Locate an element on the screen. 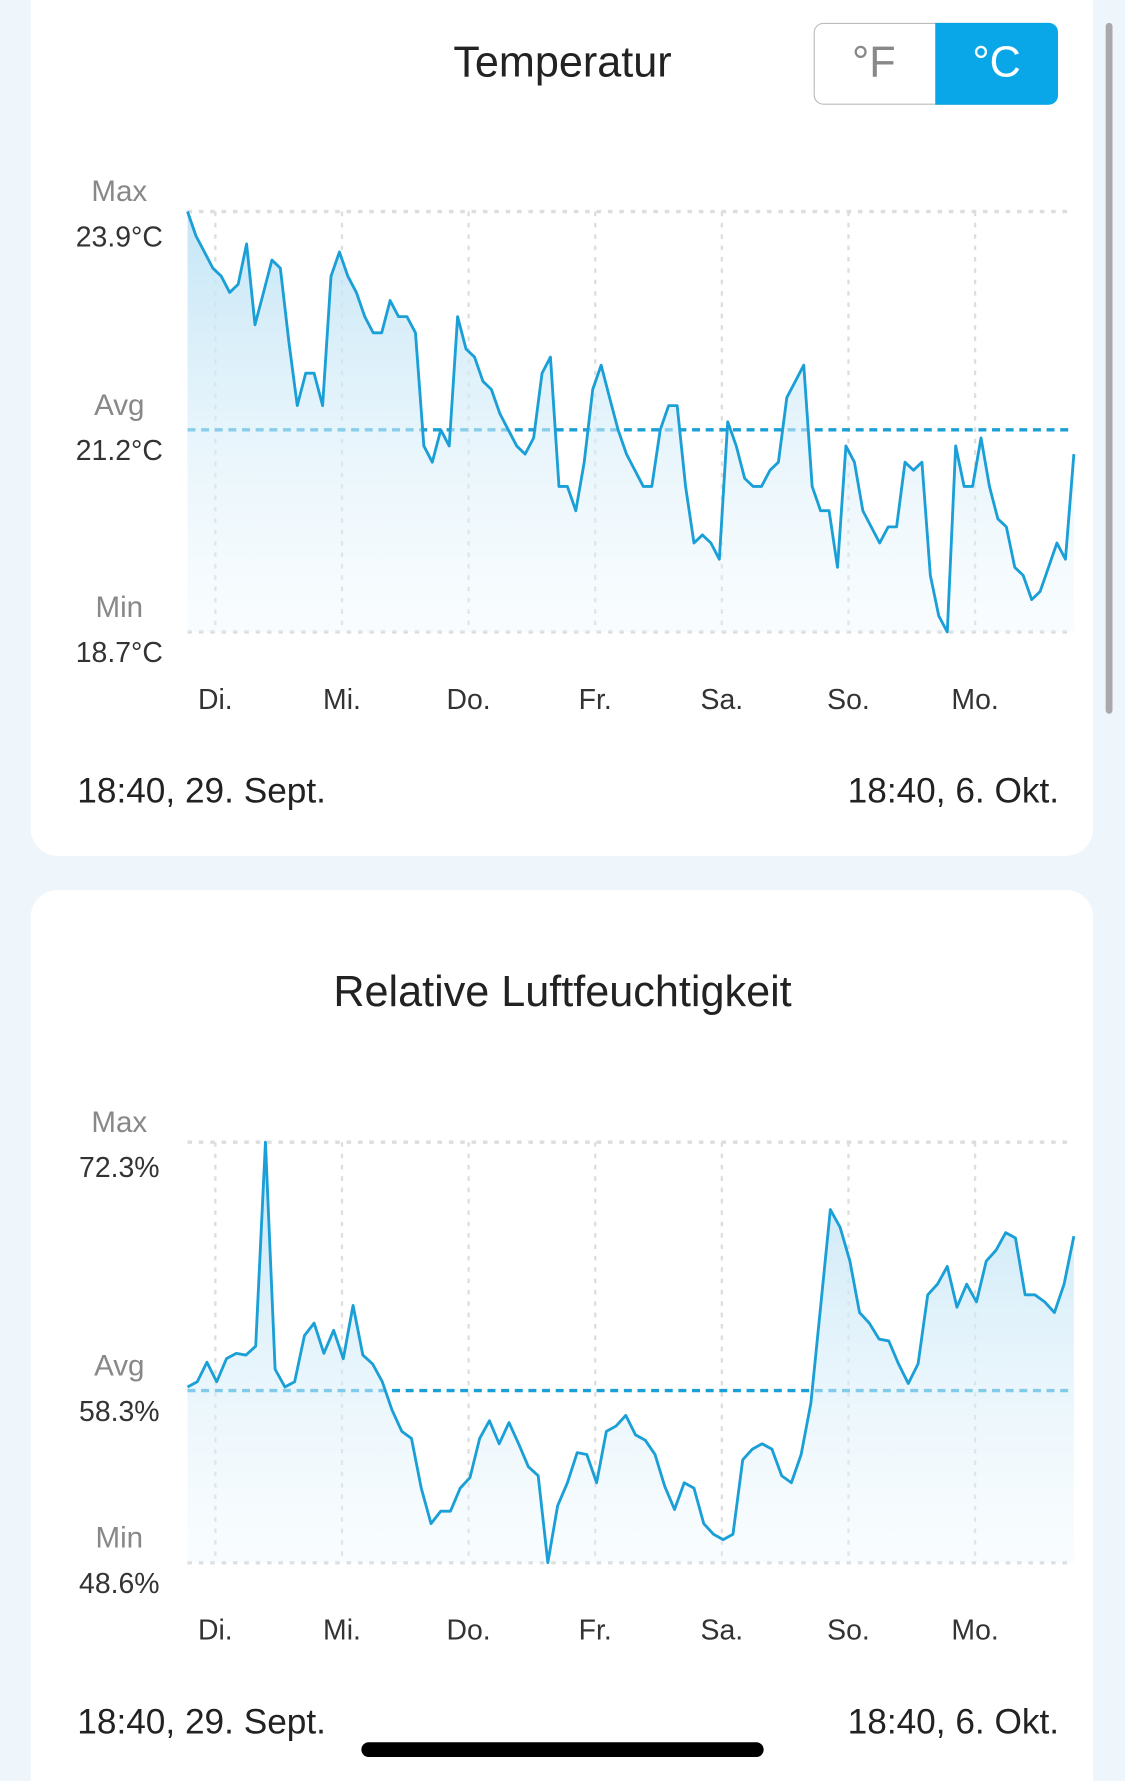 Image resolution: width=1125 pixels, height=1781 pixels. y-tick-label: 48.6% is located at coordinates (119, 1584).